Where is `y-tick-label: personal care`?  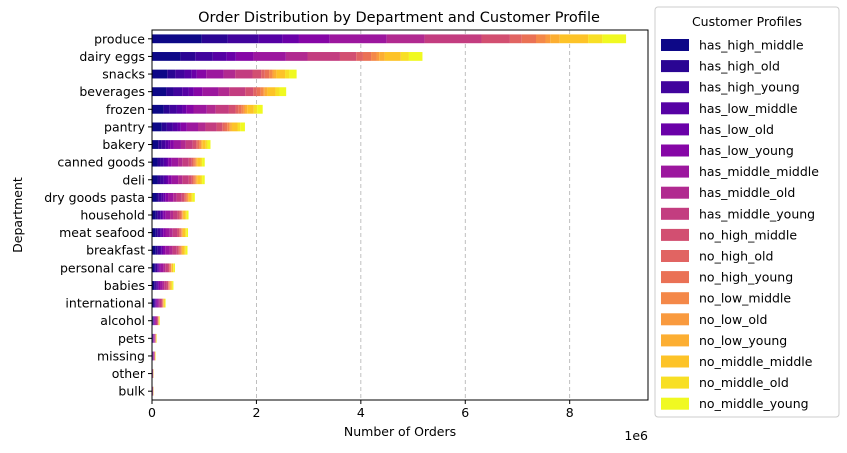 y-tick-label: personal care is located at coordinates (102, 267).